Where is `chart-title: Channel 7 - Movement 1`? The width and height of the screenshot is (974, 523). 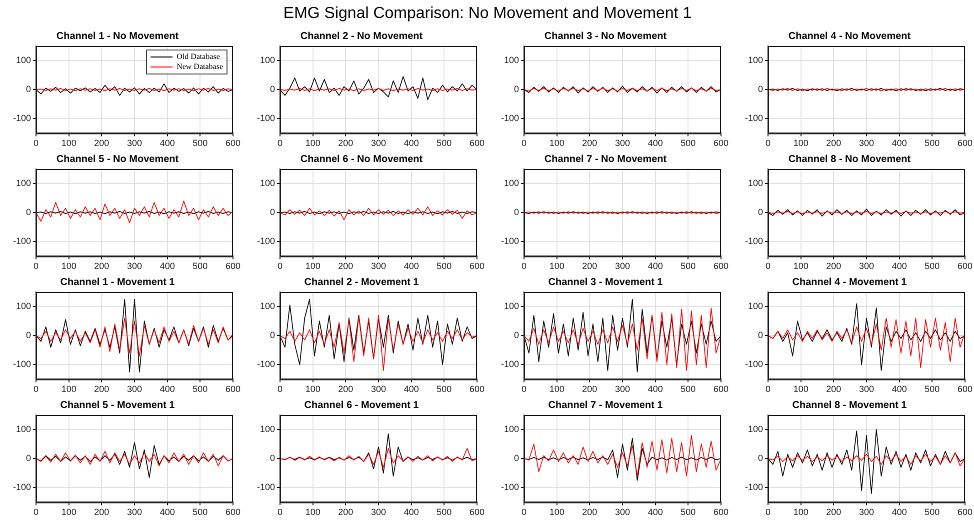 chart-title: Channel 7 - Movement 1 is located at coordinates (606, 405).